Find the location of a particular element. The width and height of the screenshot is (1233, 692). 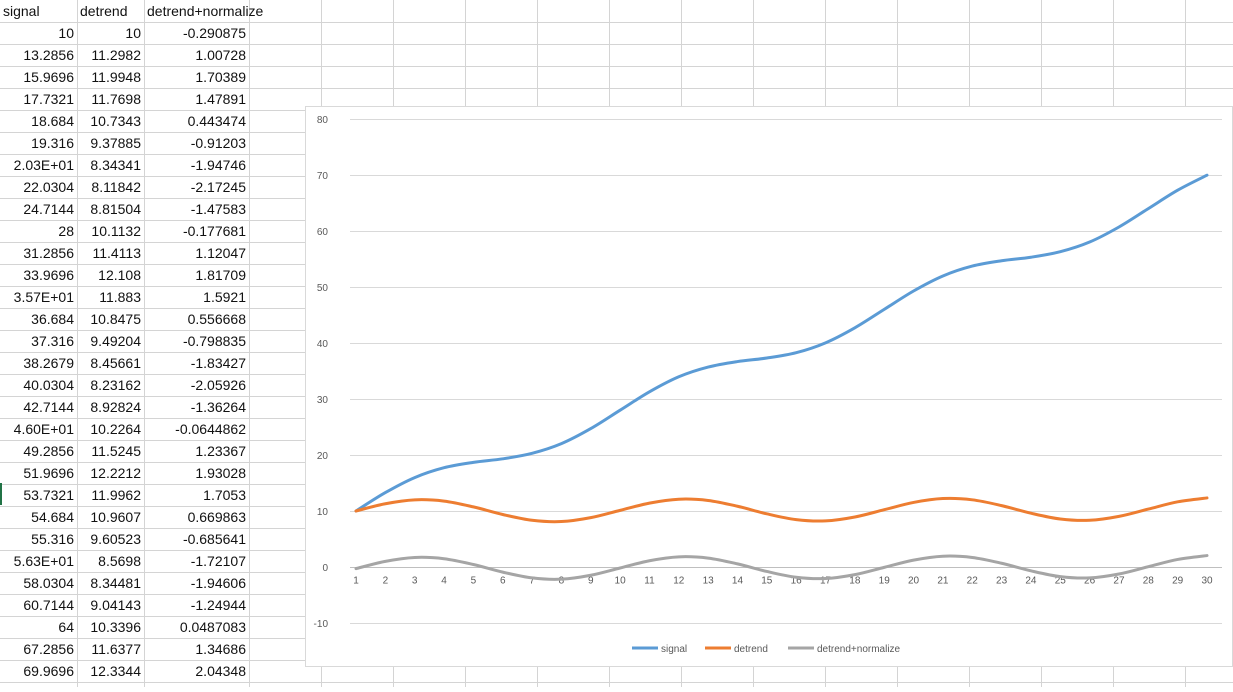

cell-signal: 53.7321 is located at coordinates (48, 495).